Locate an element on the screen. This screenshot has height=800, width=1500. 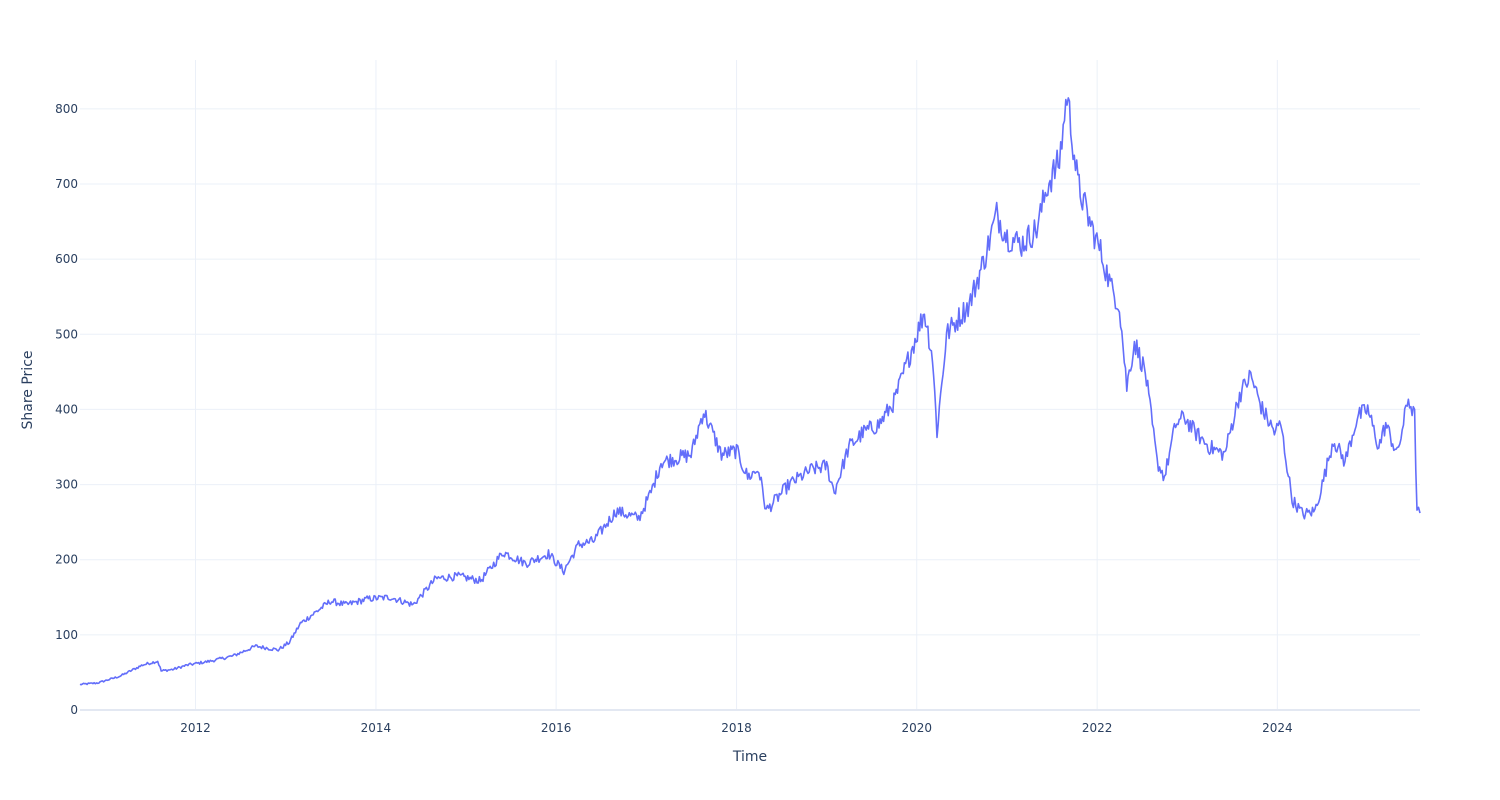
x-tick-label: 2018 is located at coordinates (736, 728).